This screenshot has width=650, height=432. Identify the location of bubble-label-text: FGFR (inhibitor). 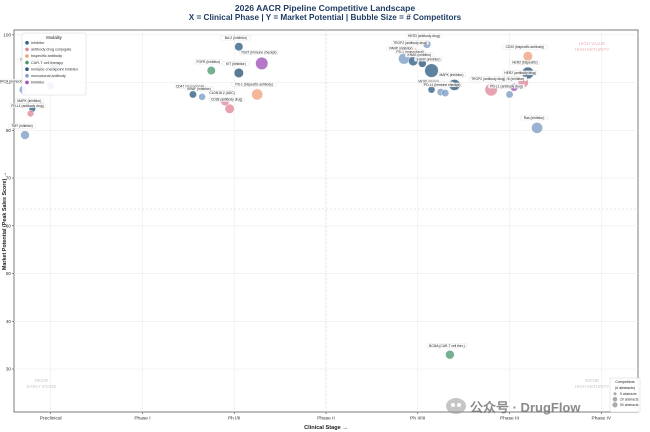
(208, 62).